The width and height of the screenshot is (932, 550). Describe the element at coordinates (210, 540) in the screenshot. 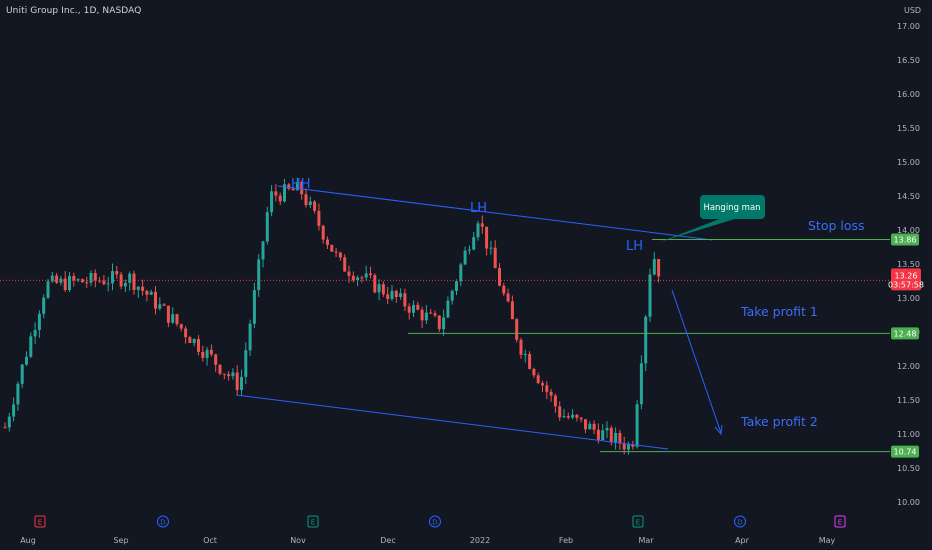

I see `time-tick: Oct` at that location.